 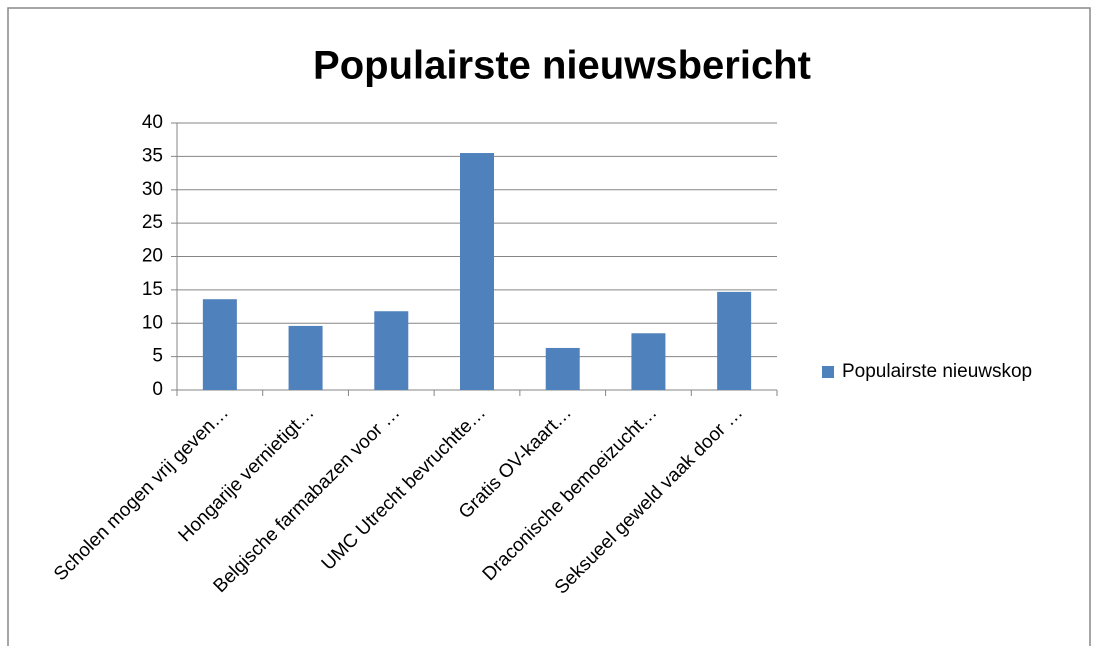 I want to click on y-tick-label: 5, so click(x=157, y=356).